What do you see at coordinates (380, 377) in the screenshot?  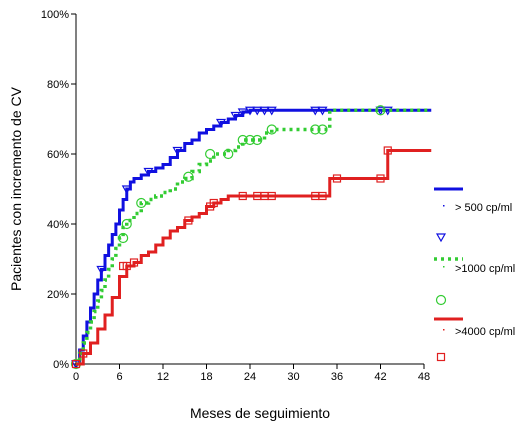 I see `x-tick-label: 42` at bounding box center [380, 377].